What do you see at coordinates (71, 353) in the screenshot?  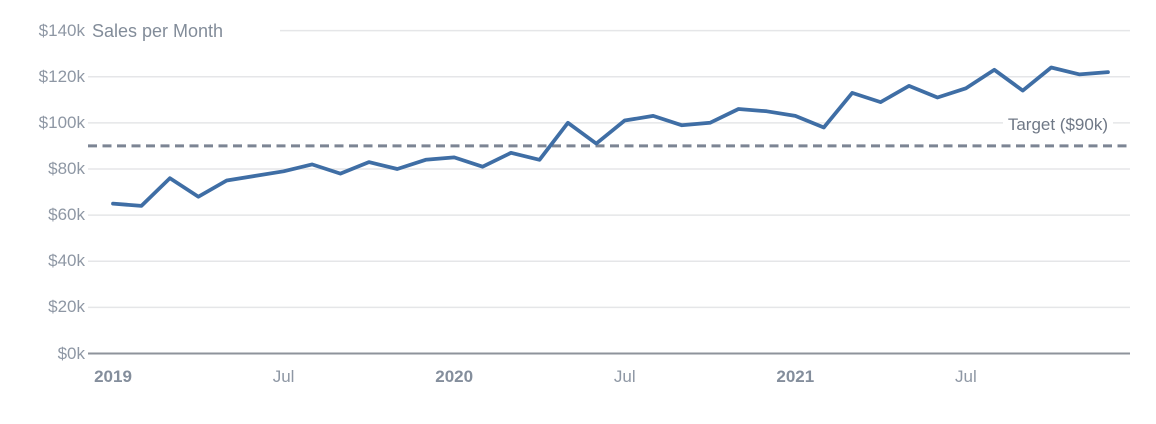 I see `y-axis-label: $0k` at bounding box center [71, 353].